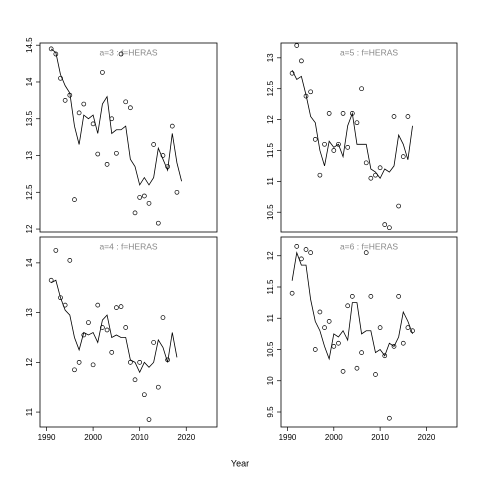 The image size is (480, 480). I want to click on panel-frame, so click(369, 137).